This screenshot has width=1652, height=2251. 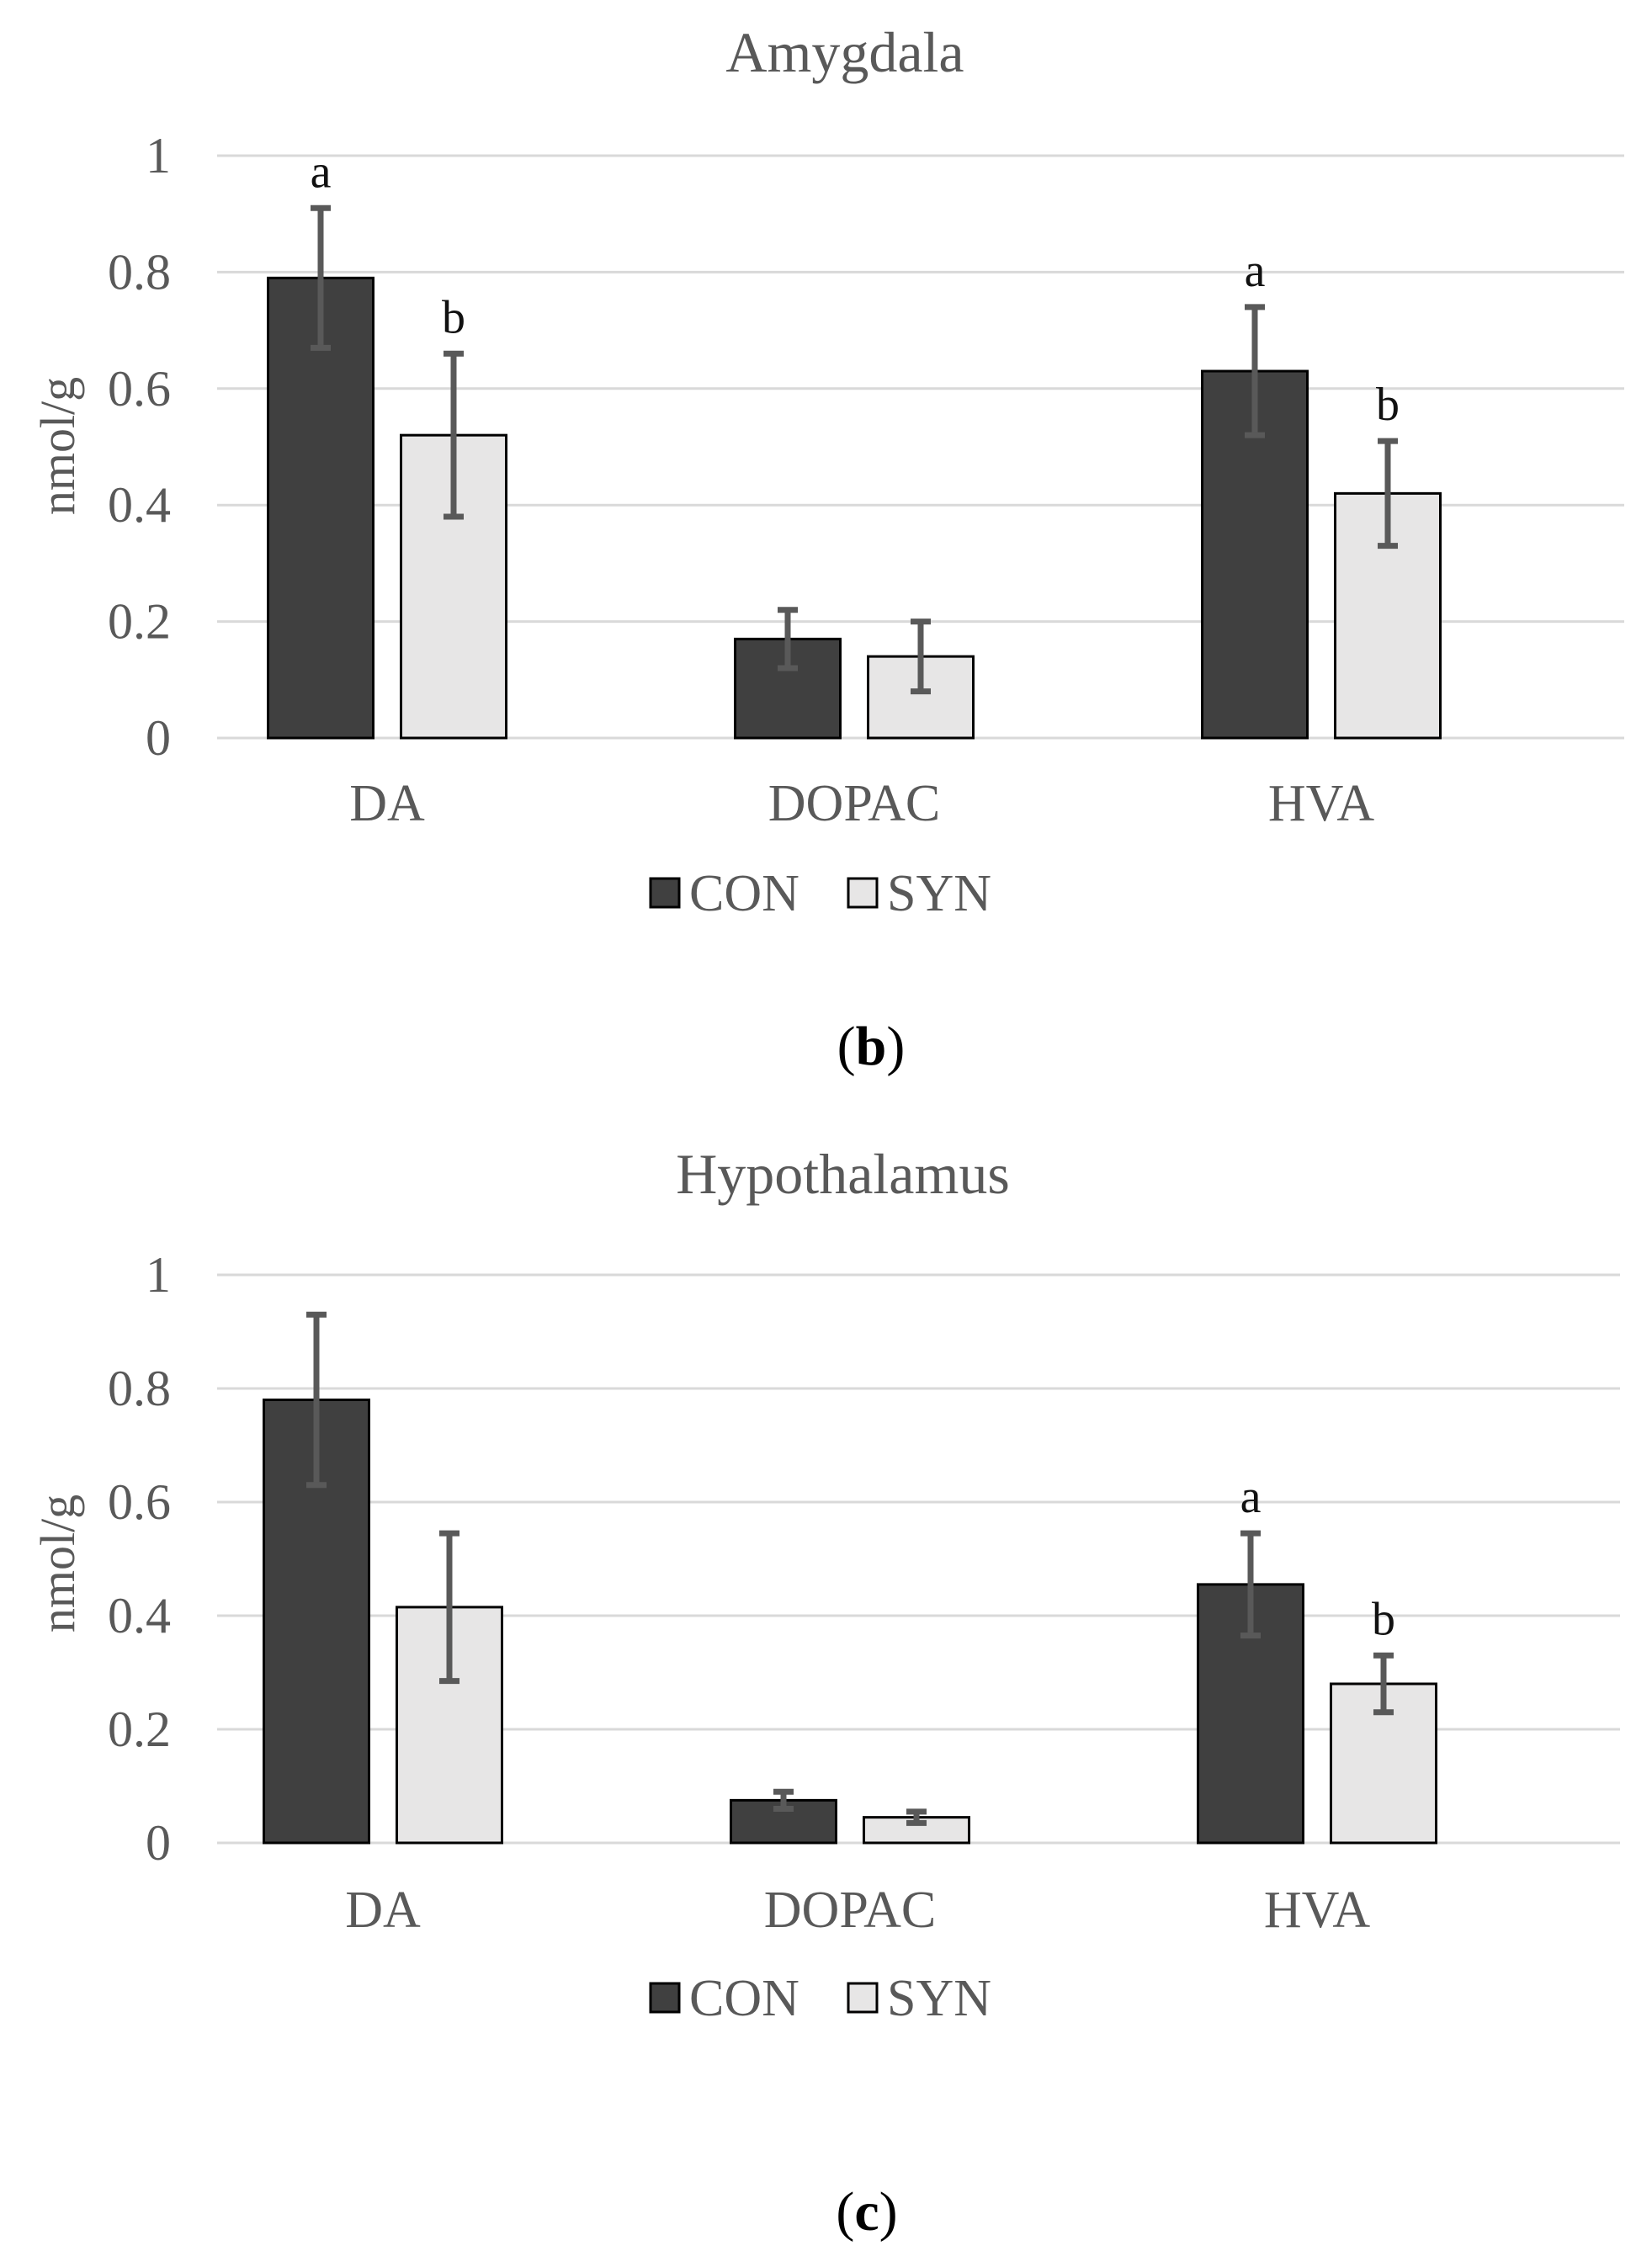 What do you see at coordinates (844, 52) in the screenshot?
I see `chart-title: Amygdala` at bounding box center [844, 52].